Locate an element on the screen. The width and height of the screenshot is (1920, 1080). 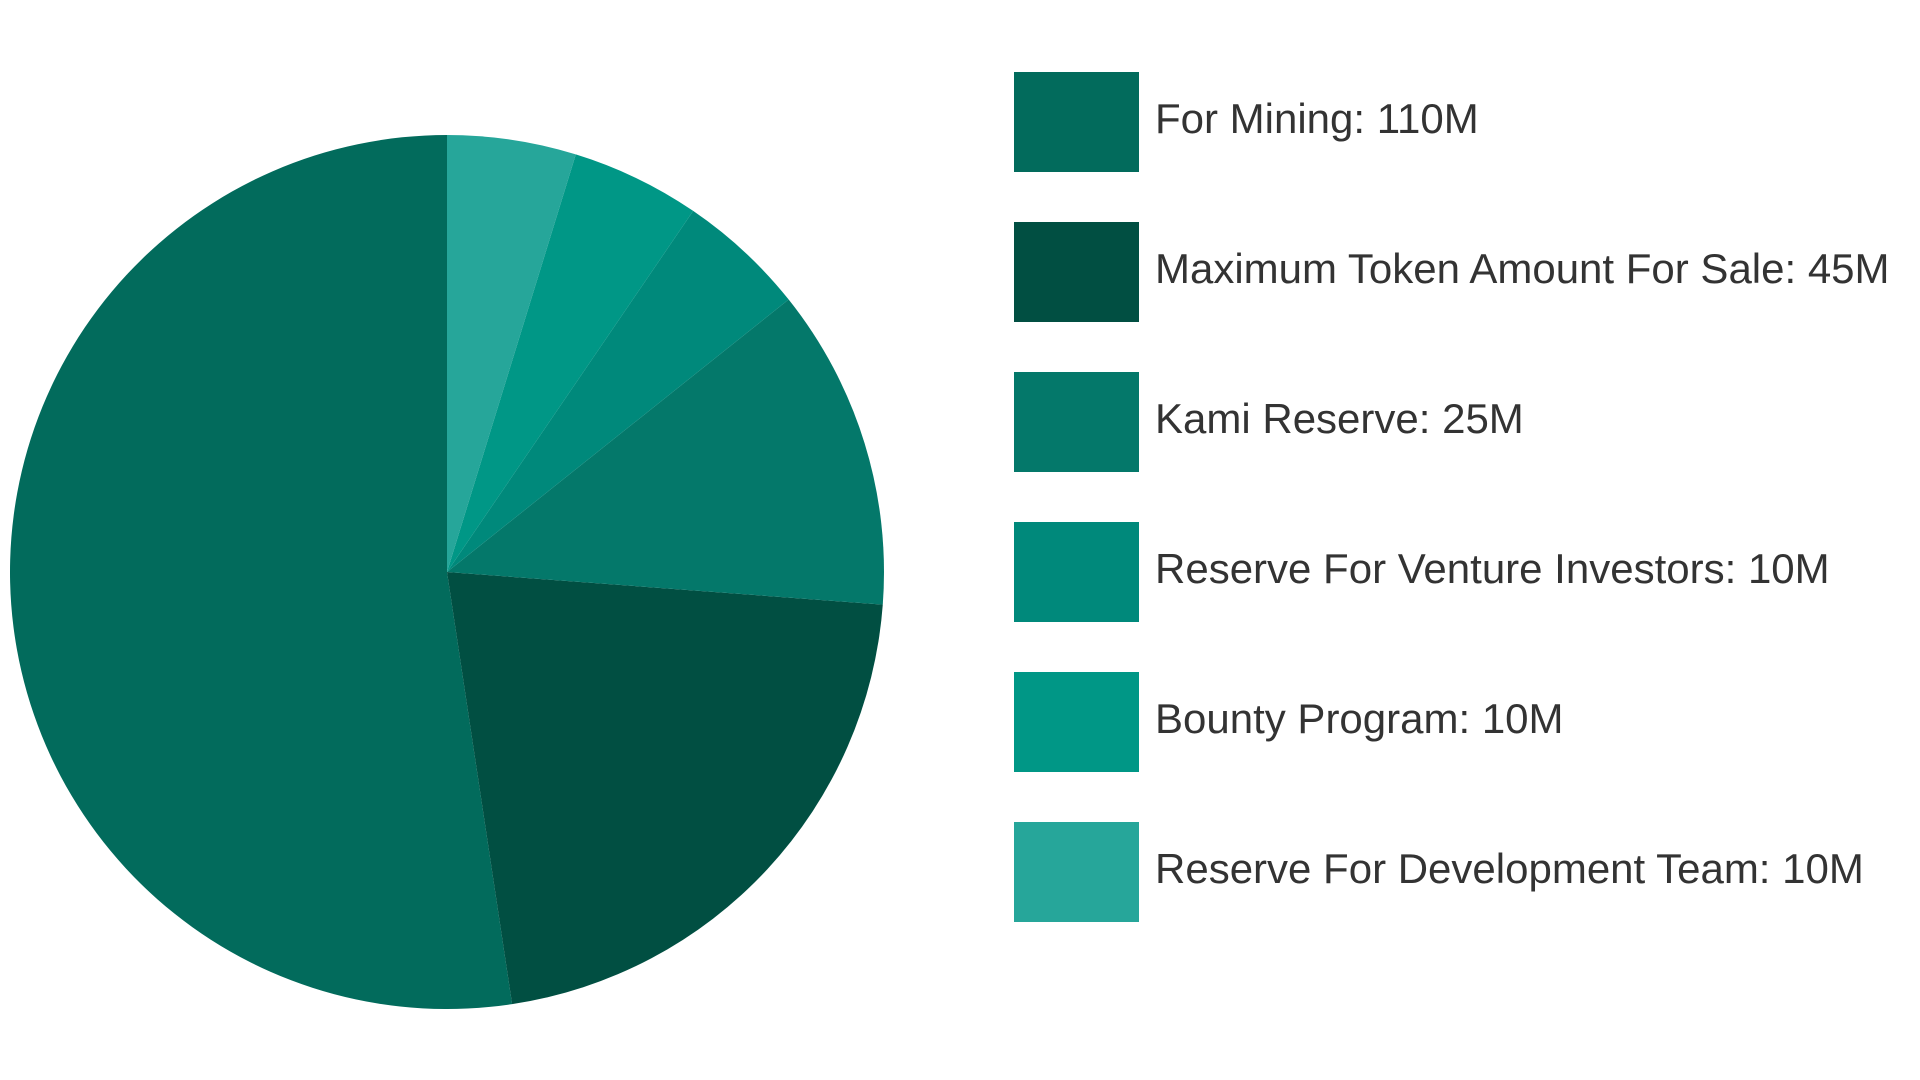
legend-category: Reserve For Venture Investors: is located at coordinates (1445, 568).